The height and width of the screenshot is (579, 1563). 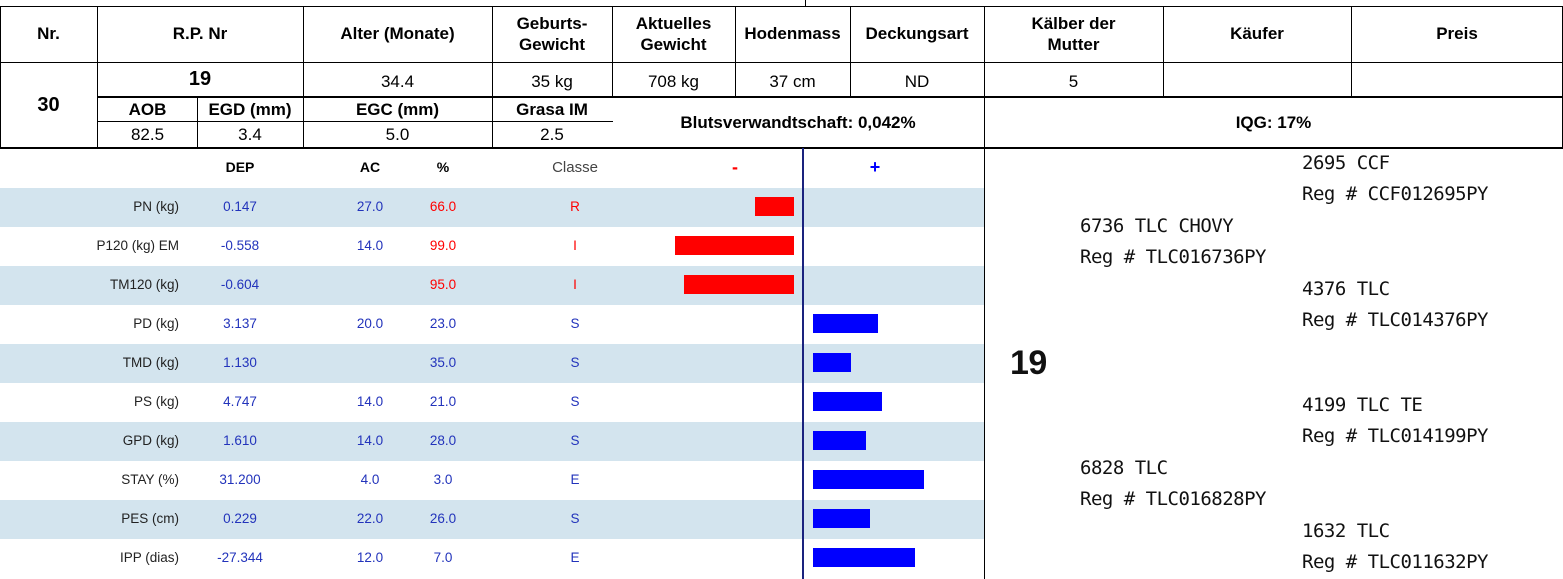 What do you see at coordinates (1073, 44) in the screenshot?
I see `header-kaelber-line2: Mutter` at bounding box center [1073, 44].